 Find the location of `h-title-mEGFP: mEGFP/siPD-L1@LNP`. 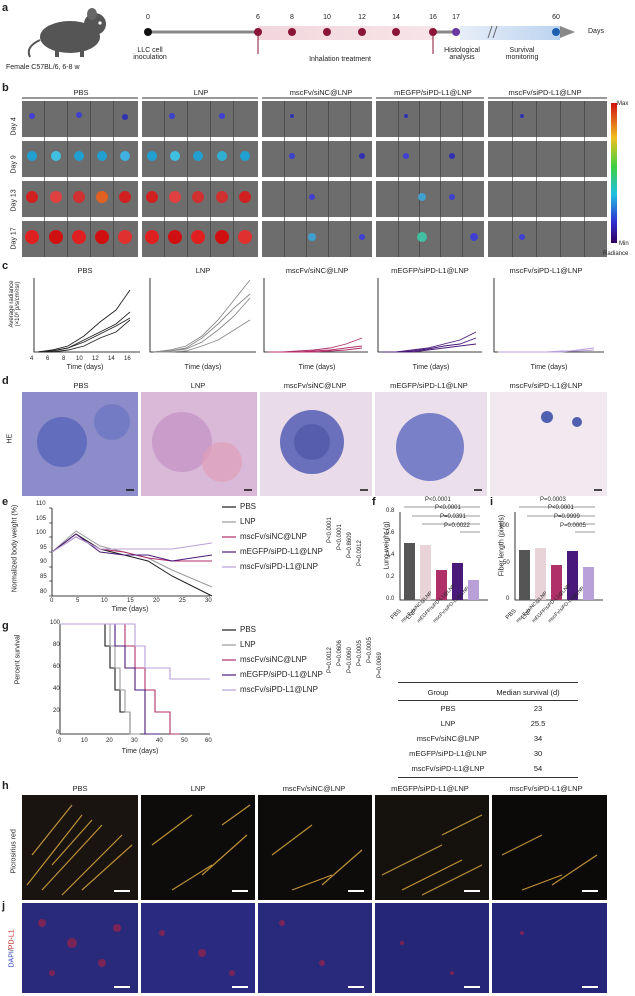

h-title-mEGFP: mEGFP/siPD-L1@LNP is located at coordinates (430, 788).